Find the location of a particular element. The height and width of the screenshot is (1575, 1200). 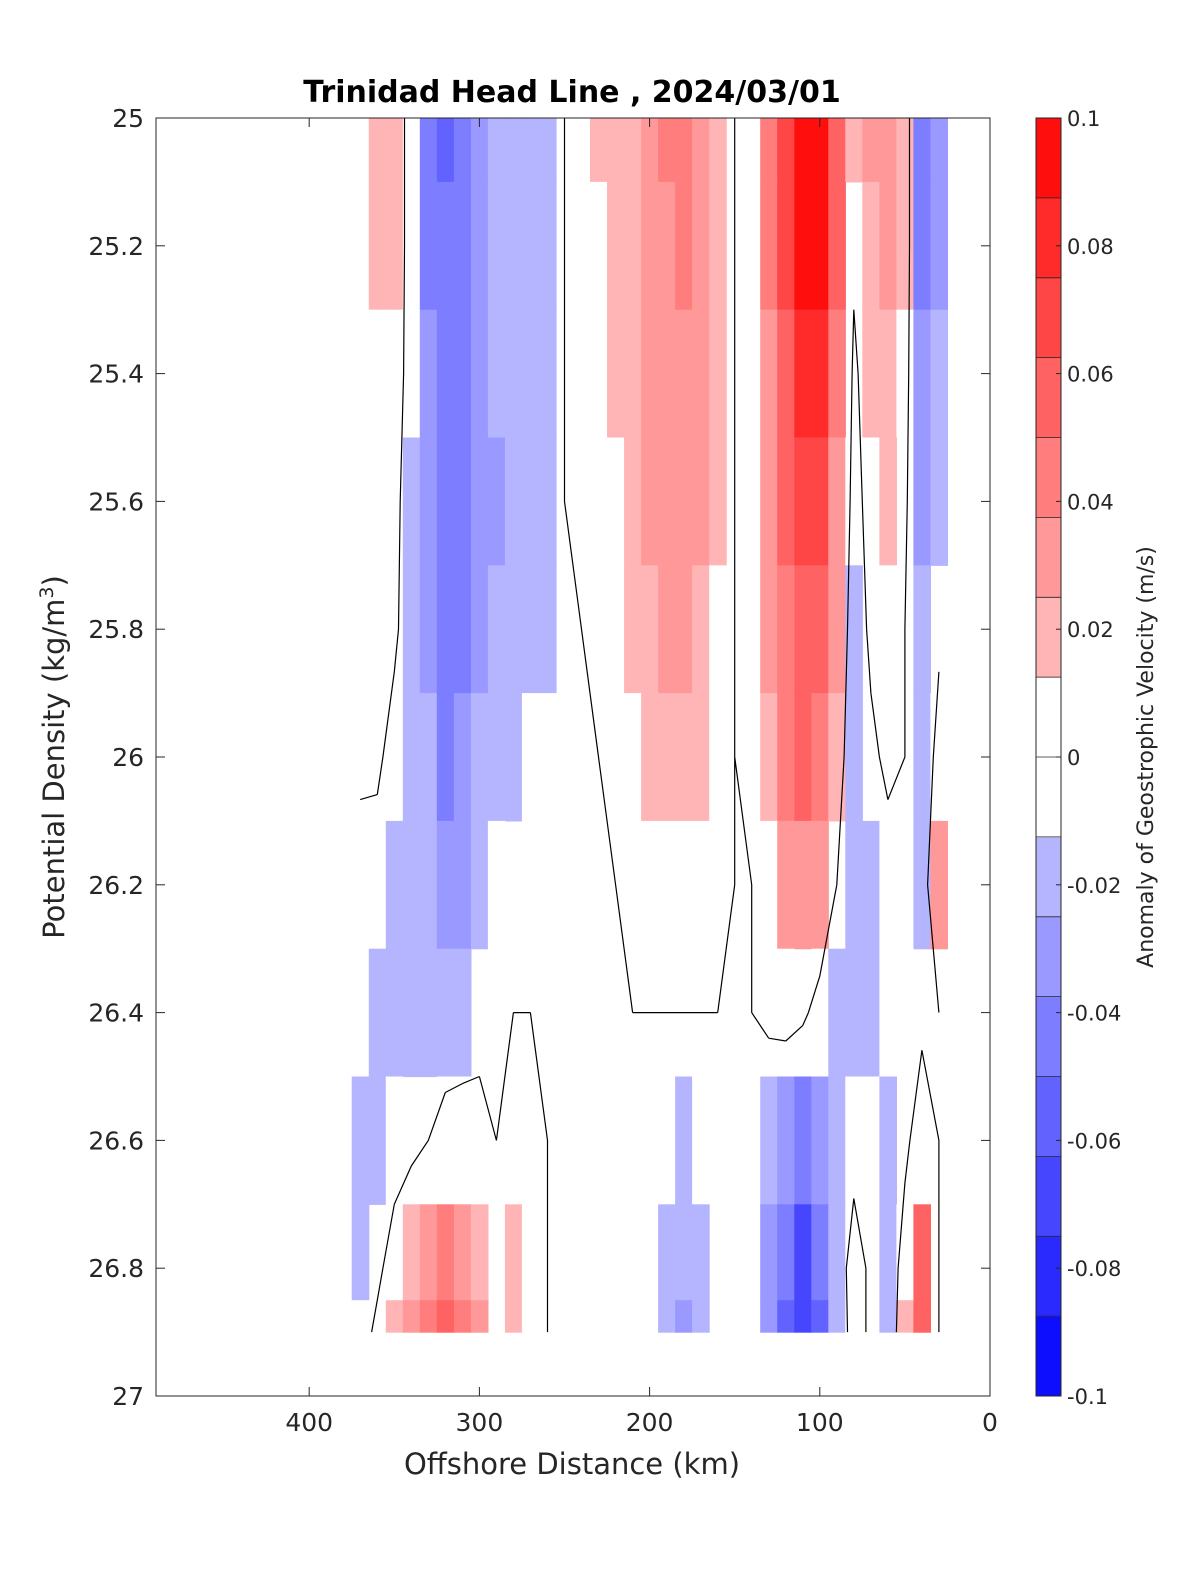

y-tick-label: 25 is located at coordinates (128, 118).